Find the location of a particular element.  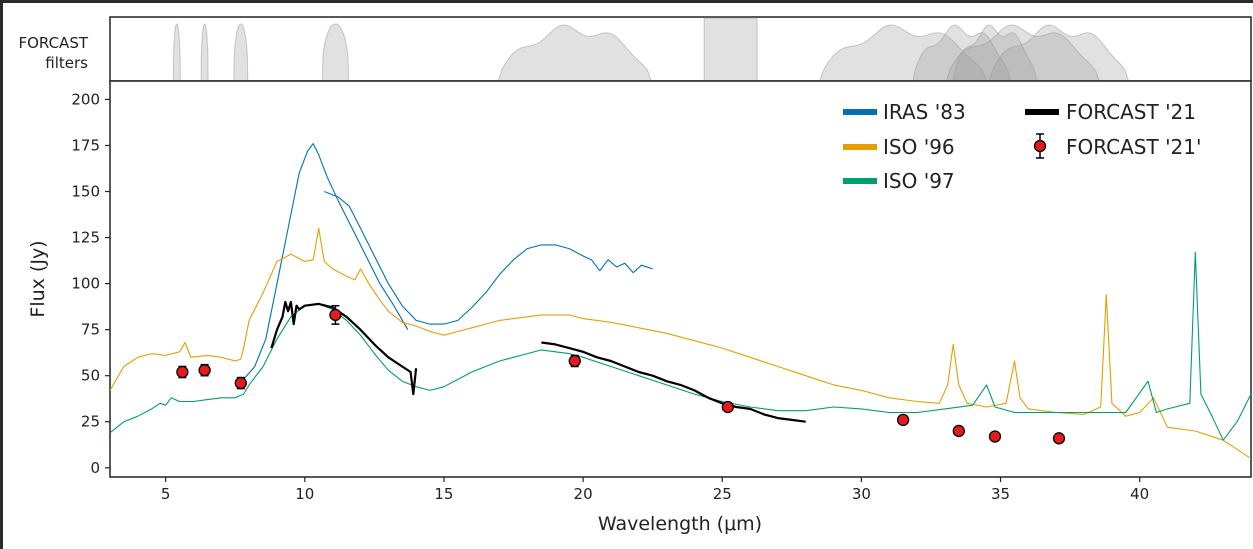

legend-item-forcast-21-line: FORCAST '21 is located at coordinates (1110, 112).